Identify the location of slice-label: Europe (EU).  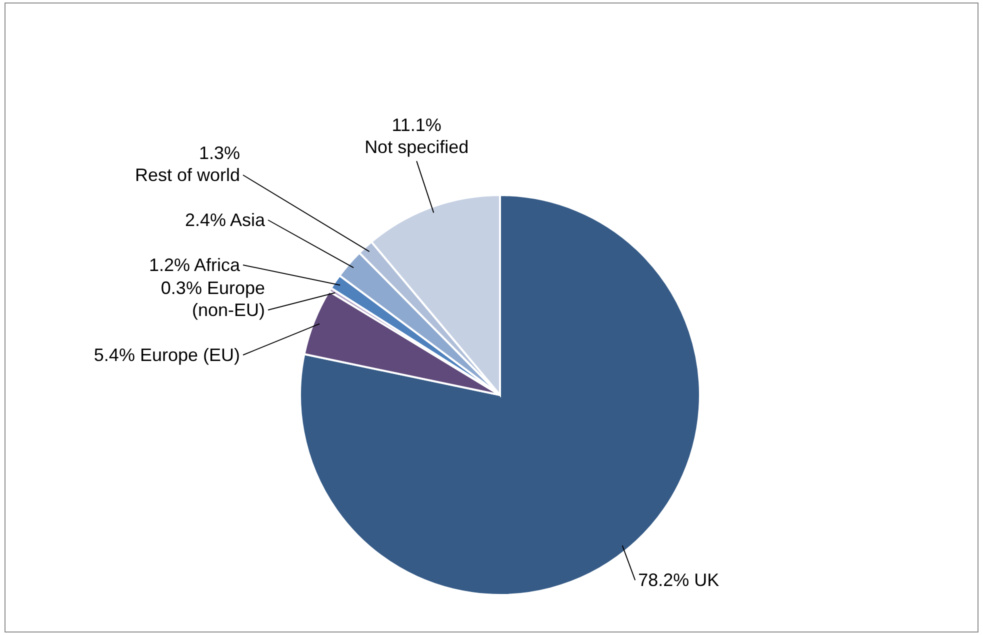
(187, 355).